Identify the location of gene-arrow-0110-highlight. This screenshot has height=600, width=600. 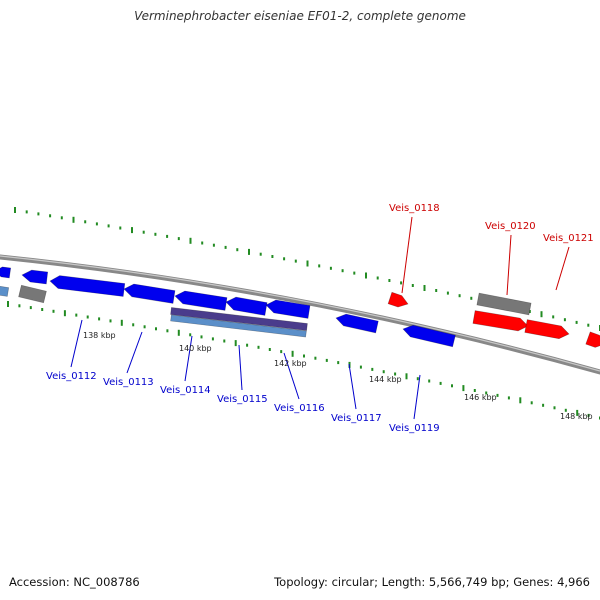
(5, 279).